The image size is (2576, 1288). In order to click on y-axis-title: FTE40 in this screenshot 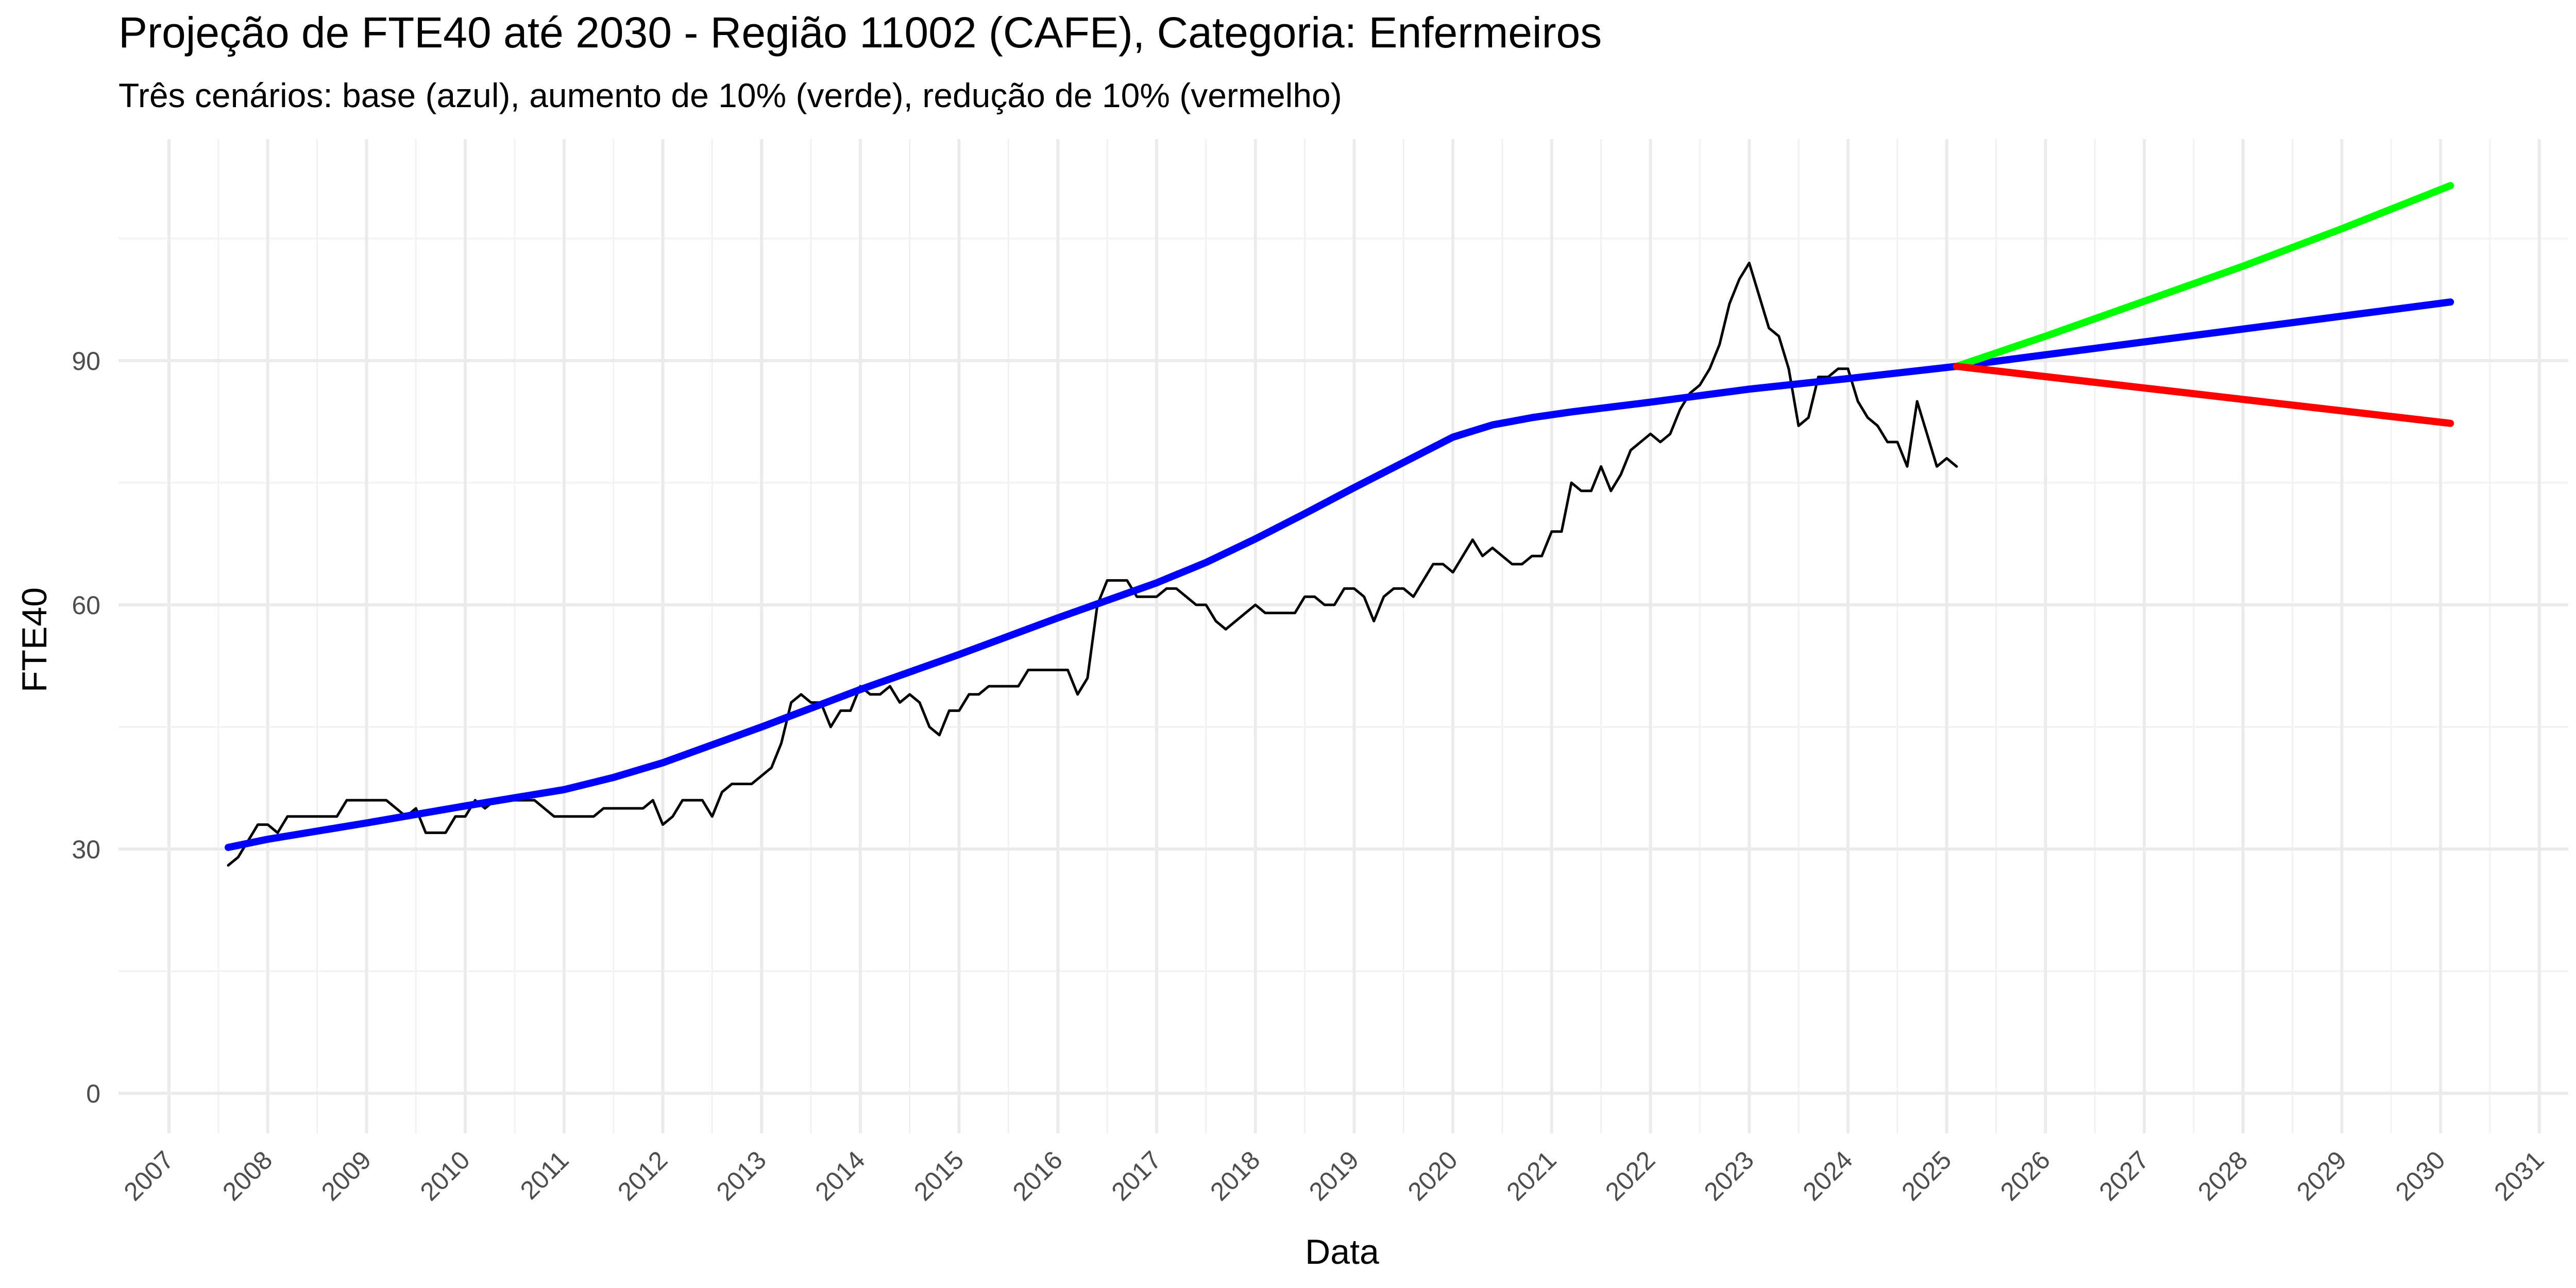, I will do `click(35, 639)`.